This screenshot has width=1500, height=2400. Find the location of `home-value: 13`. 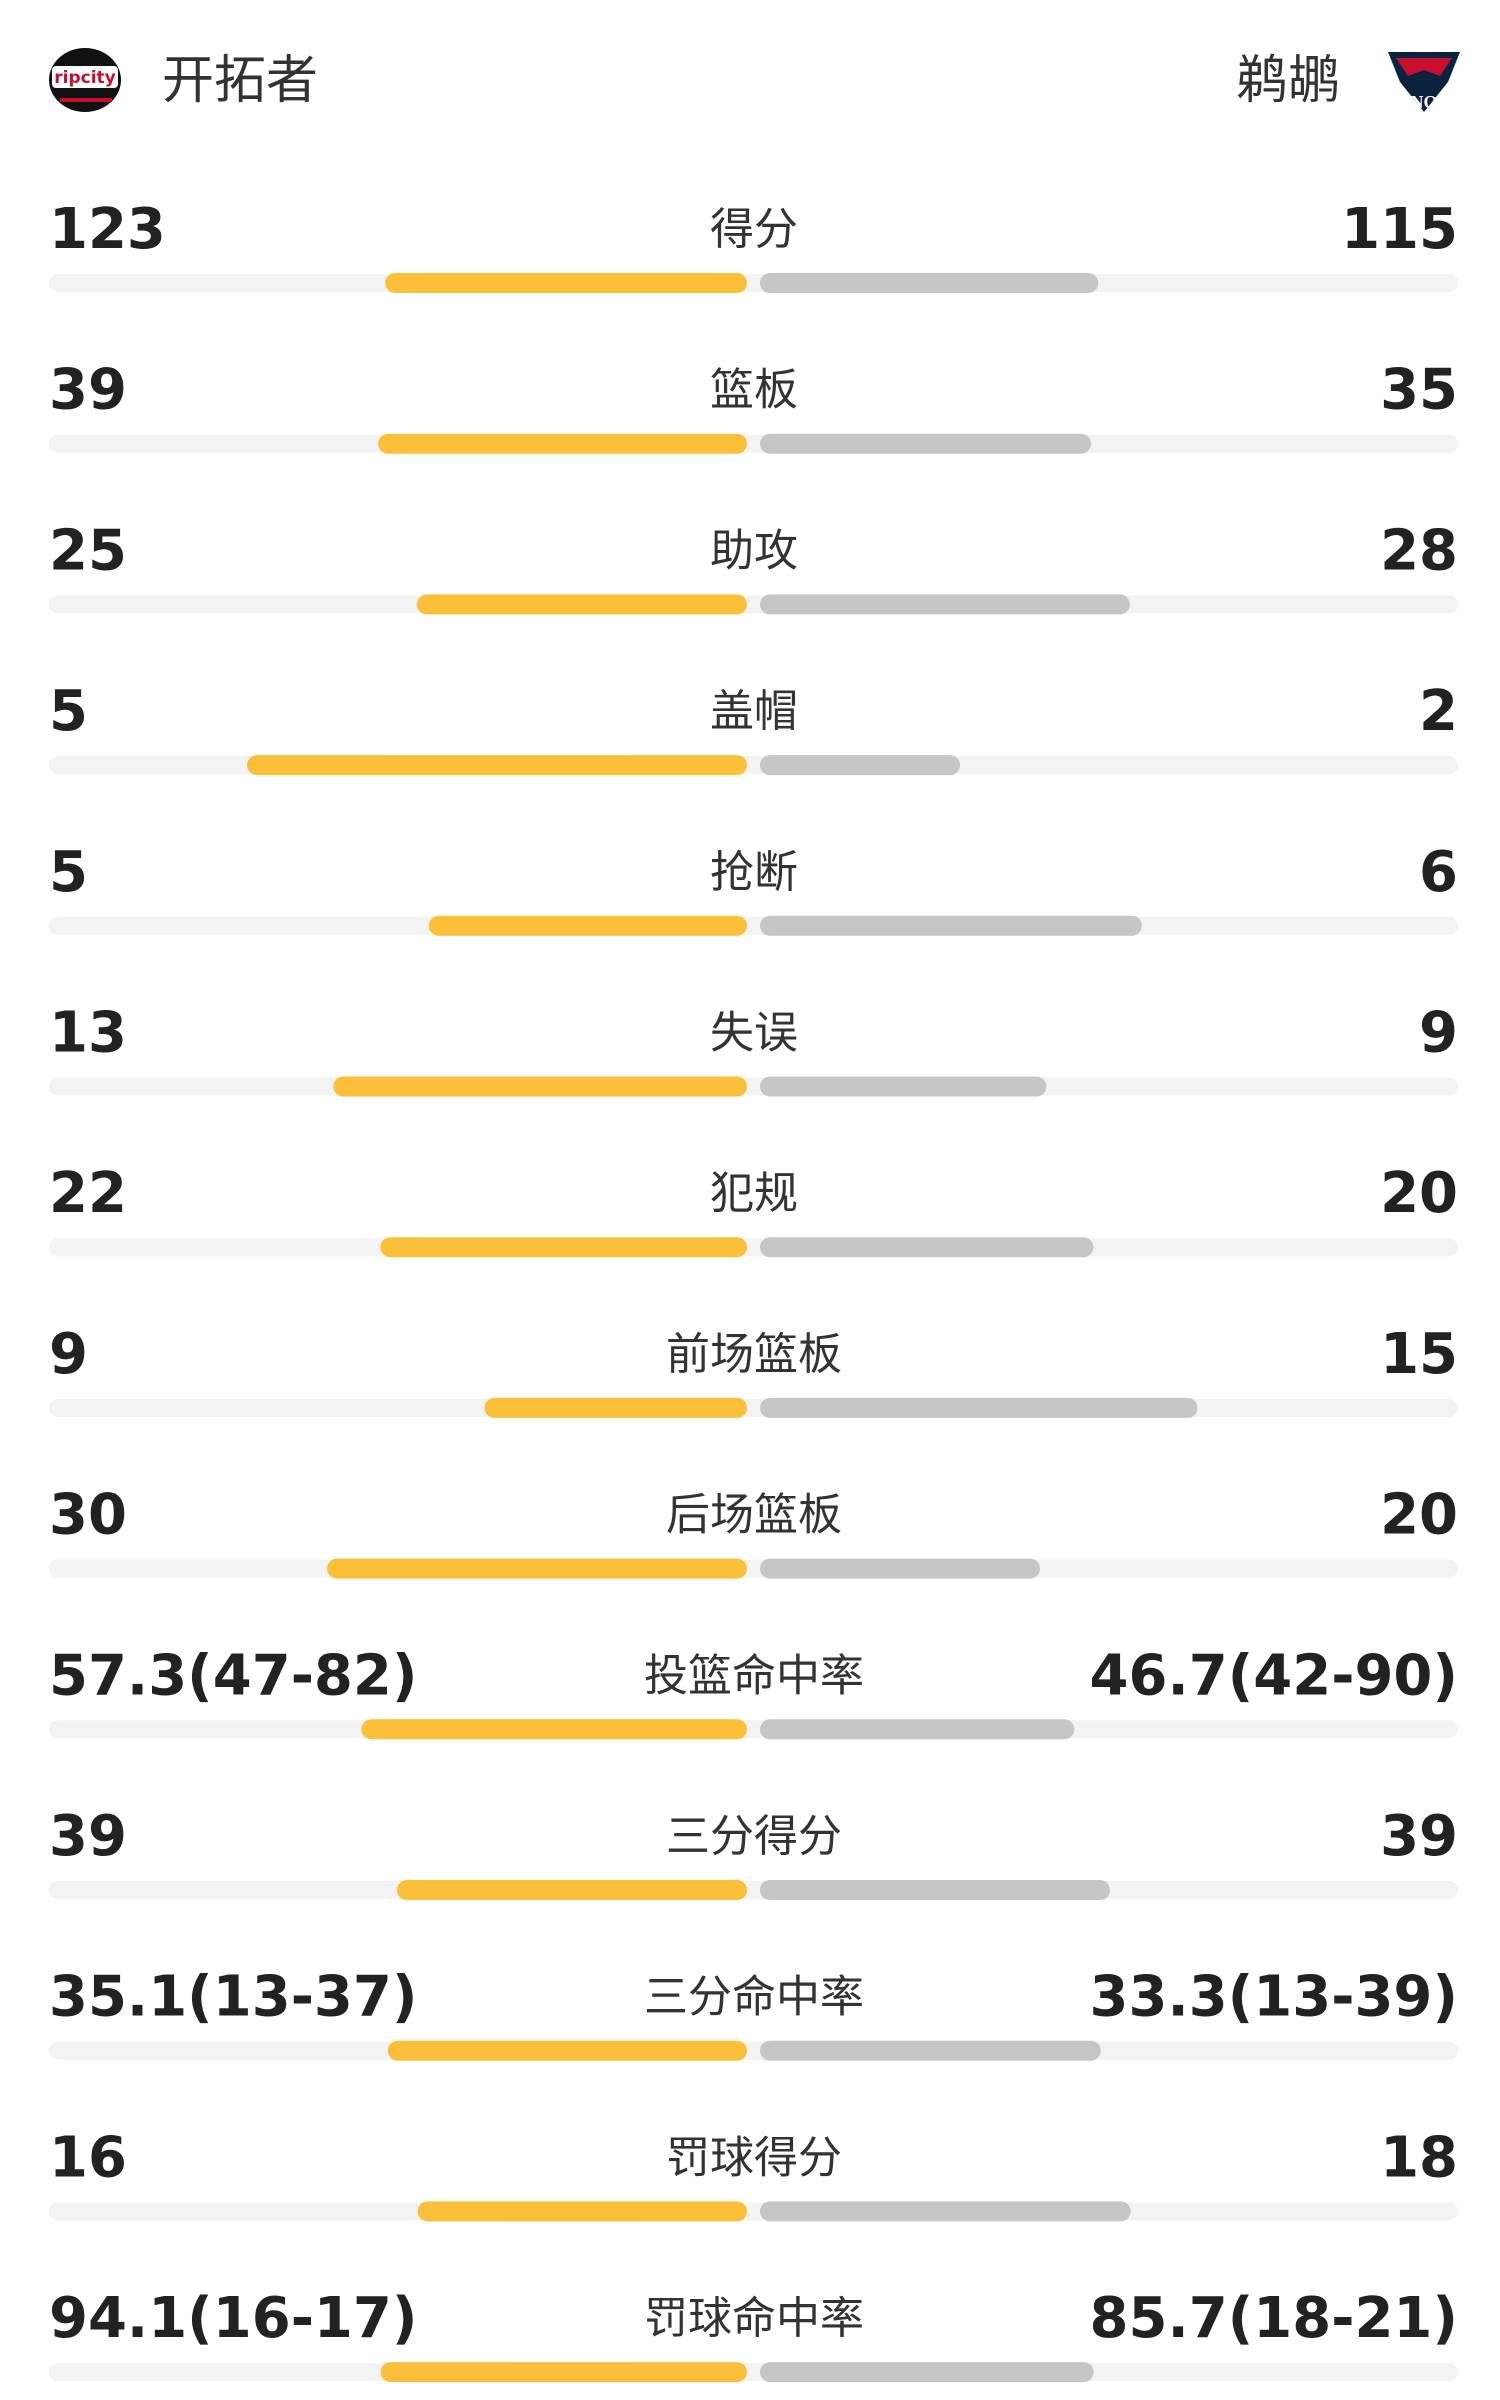

home-value: 13 is located at coordinates (88, 1033).